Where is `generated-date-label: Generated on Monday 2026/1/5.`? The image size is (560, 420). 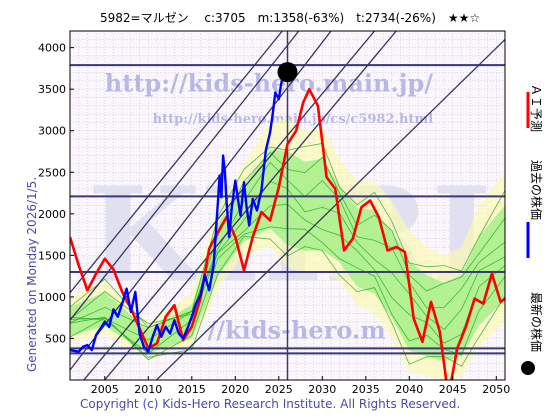 generated-date-label: Generated on Monday 2026/1/5. is located at coordinates (32, 274).